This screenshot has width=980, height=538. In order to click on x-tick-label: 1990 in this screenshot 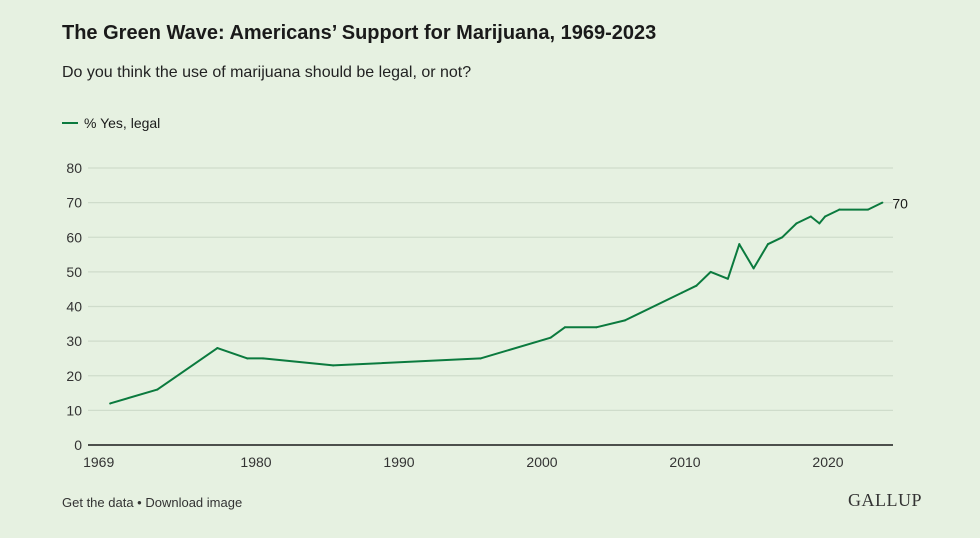, I will do `click(398, 462)`.